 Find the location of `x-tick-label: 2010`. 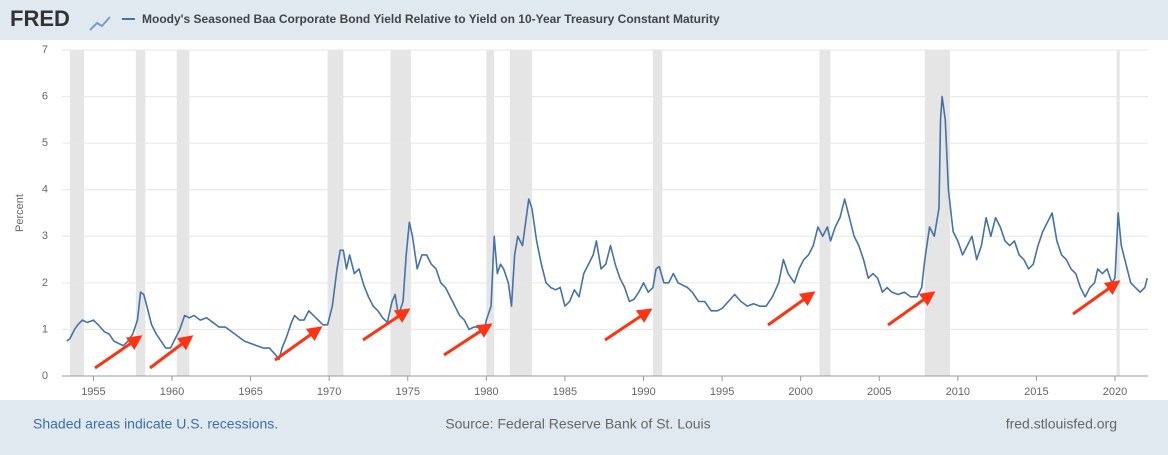

x-tick-label: 2010 is located at coordinates (958, 392).